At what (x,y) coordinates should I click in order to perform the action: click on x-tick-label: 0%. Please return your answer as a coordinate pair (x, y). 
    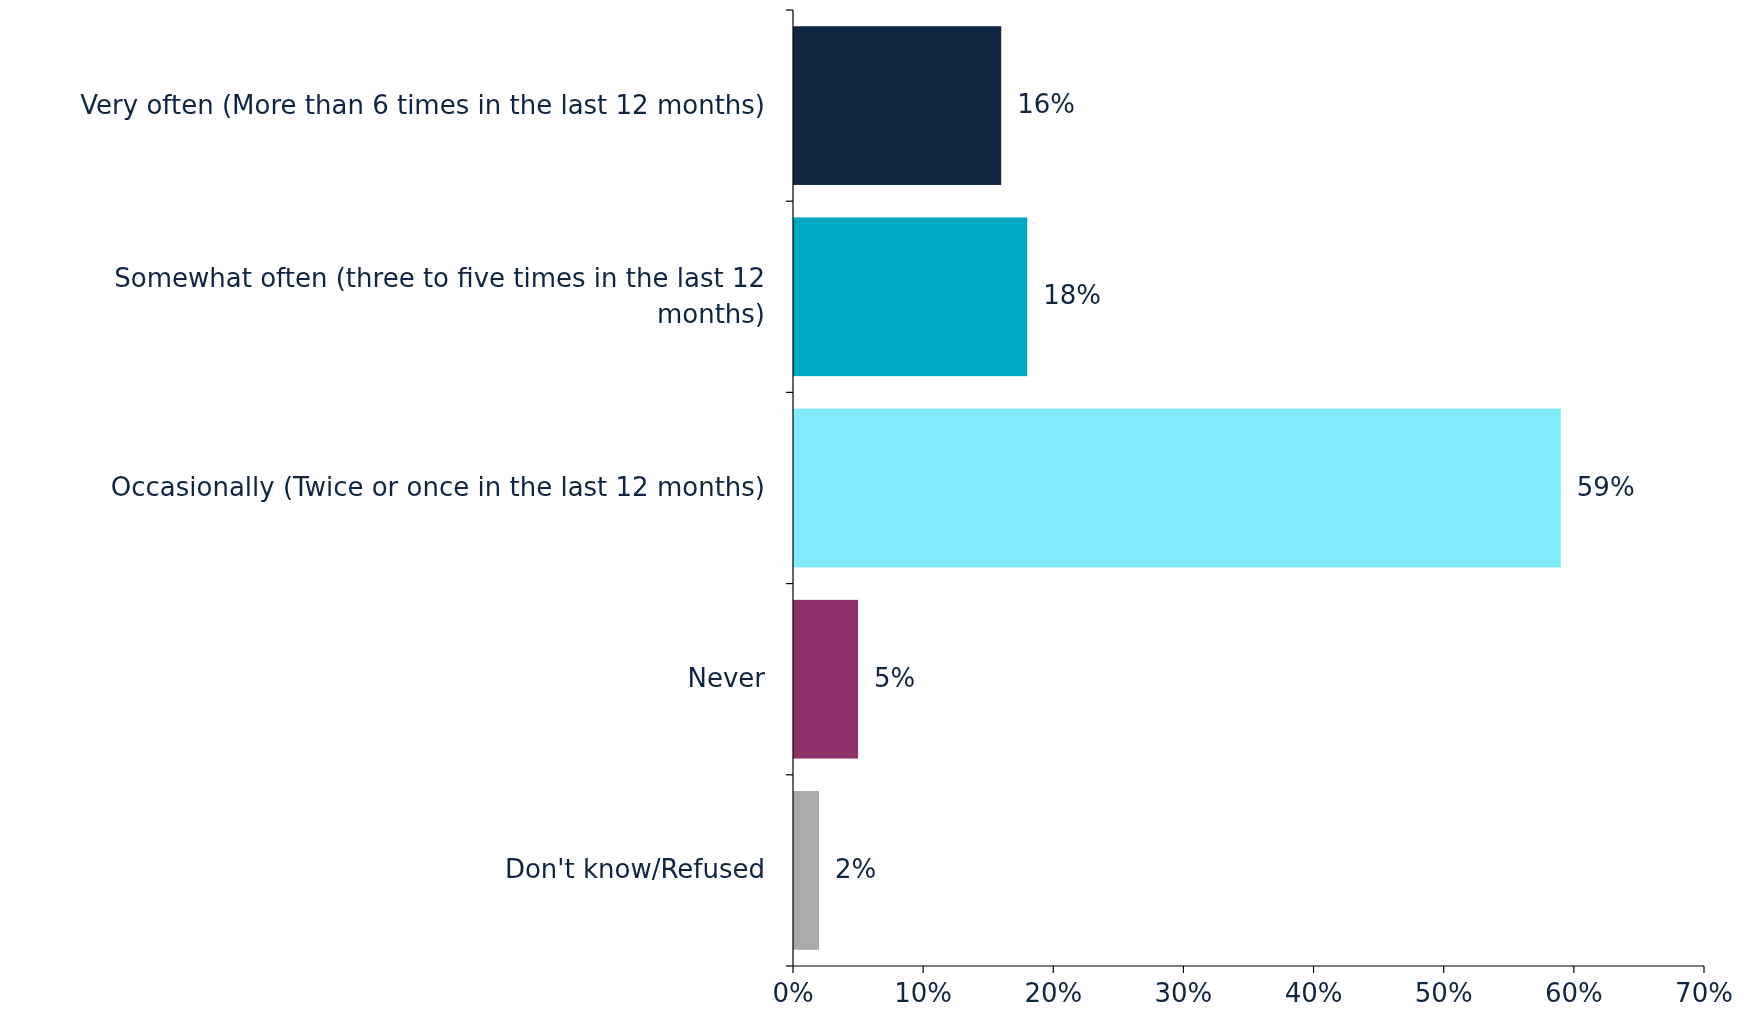
    Looking at the image, I should click on (793, 993).